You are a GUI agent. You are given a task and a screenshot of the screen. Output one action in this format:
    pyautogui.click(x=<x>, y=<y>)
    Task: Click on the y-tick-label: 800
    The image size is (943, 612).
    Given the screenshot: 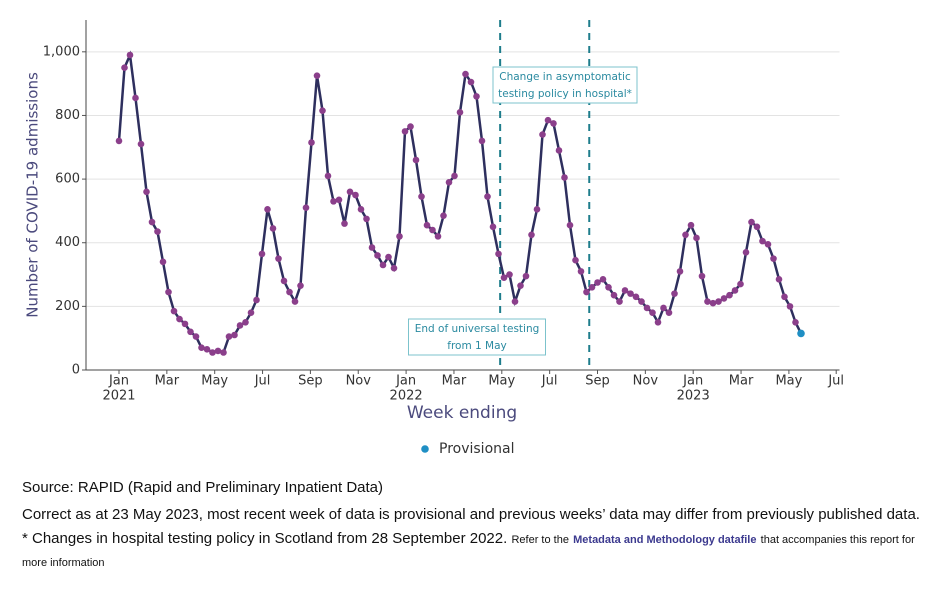 What is the action you would take?
    pyautogui.click(x=67, y=115)
    